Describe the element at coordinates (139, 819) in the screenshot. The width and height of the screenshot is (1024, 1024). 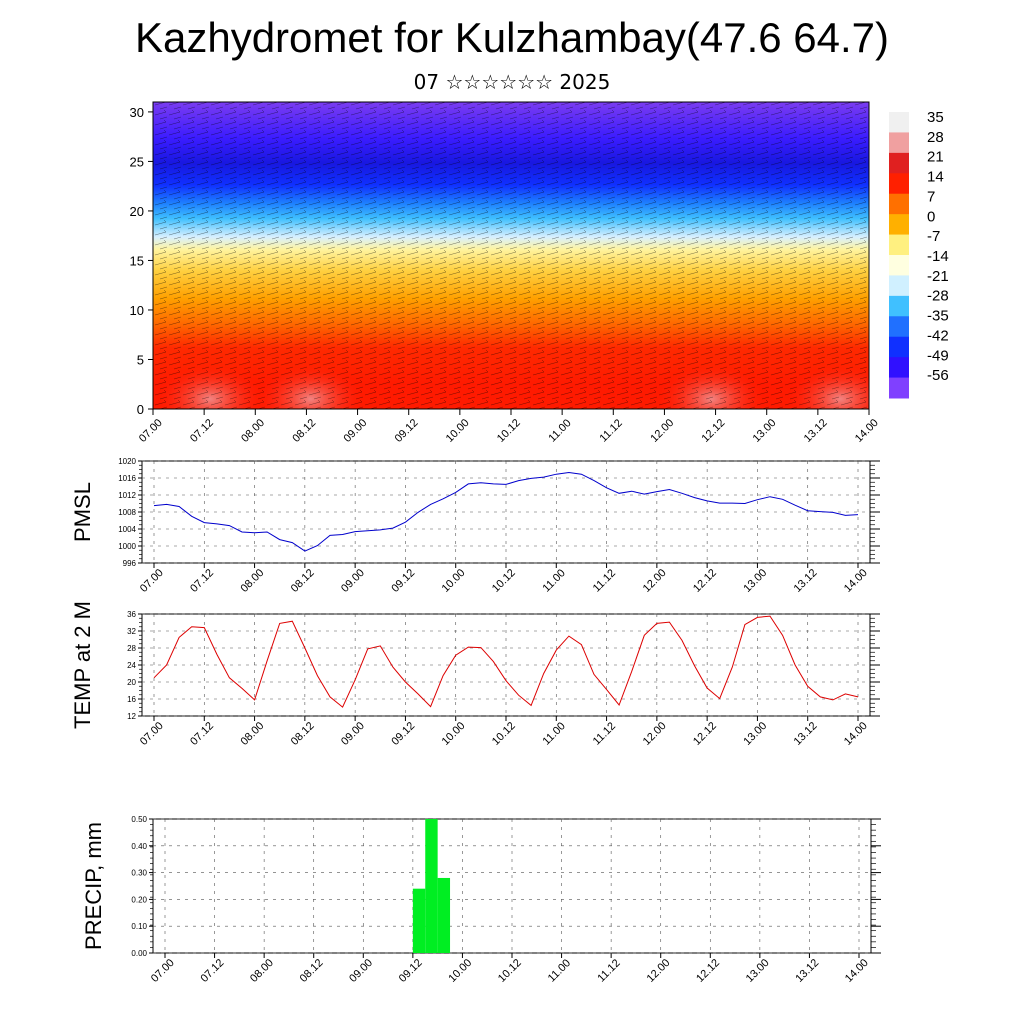
I see `y-tick-label: 0.50` at that location.